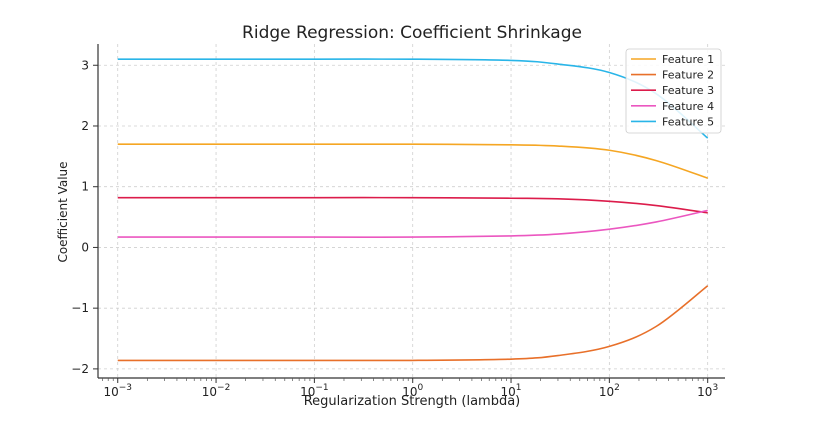  Describe the element at coordinates (688, 90) in the screenshot. I see `legend-label: Feature 3` at that location.